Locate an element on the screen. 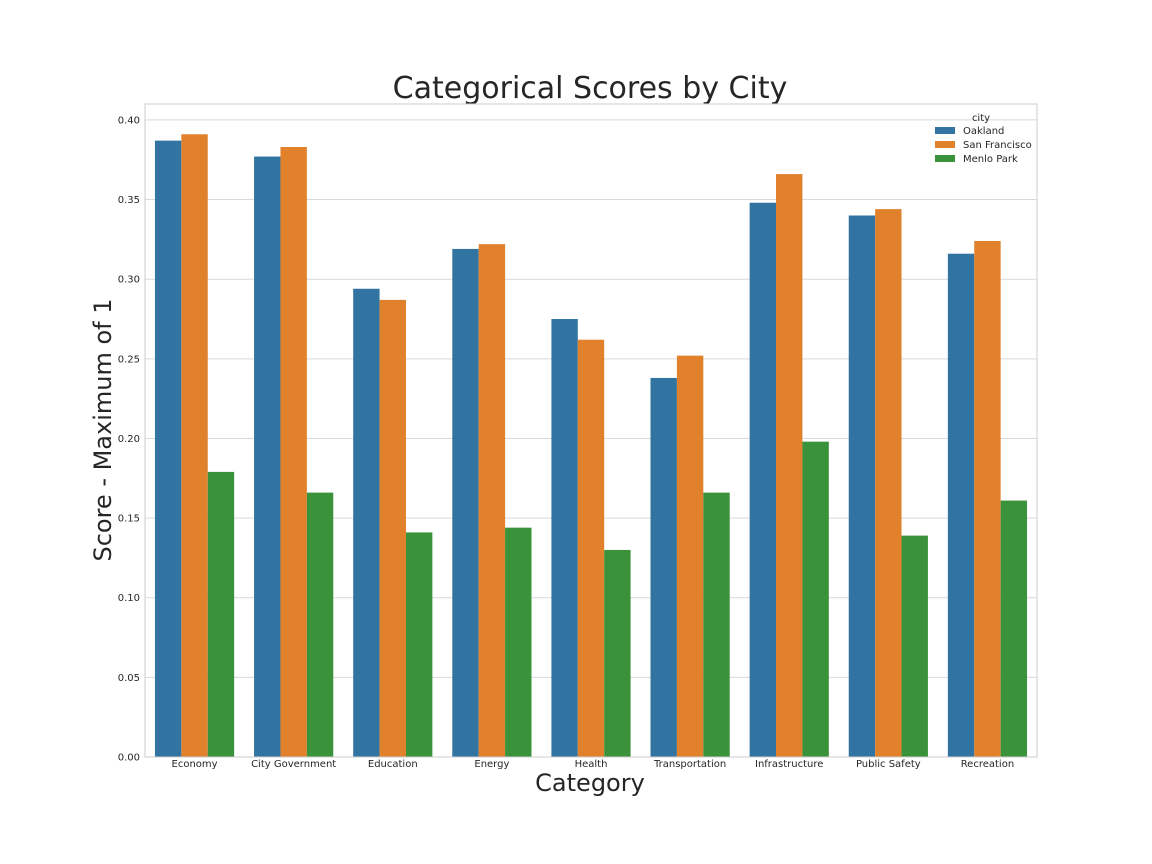 This screenshot has width=1152, height=864. x-tick-label: City Government is located at coordinates (293, 764).